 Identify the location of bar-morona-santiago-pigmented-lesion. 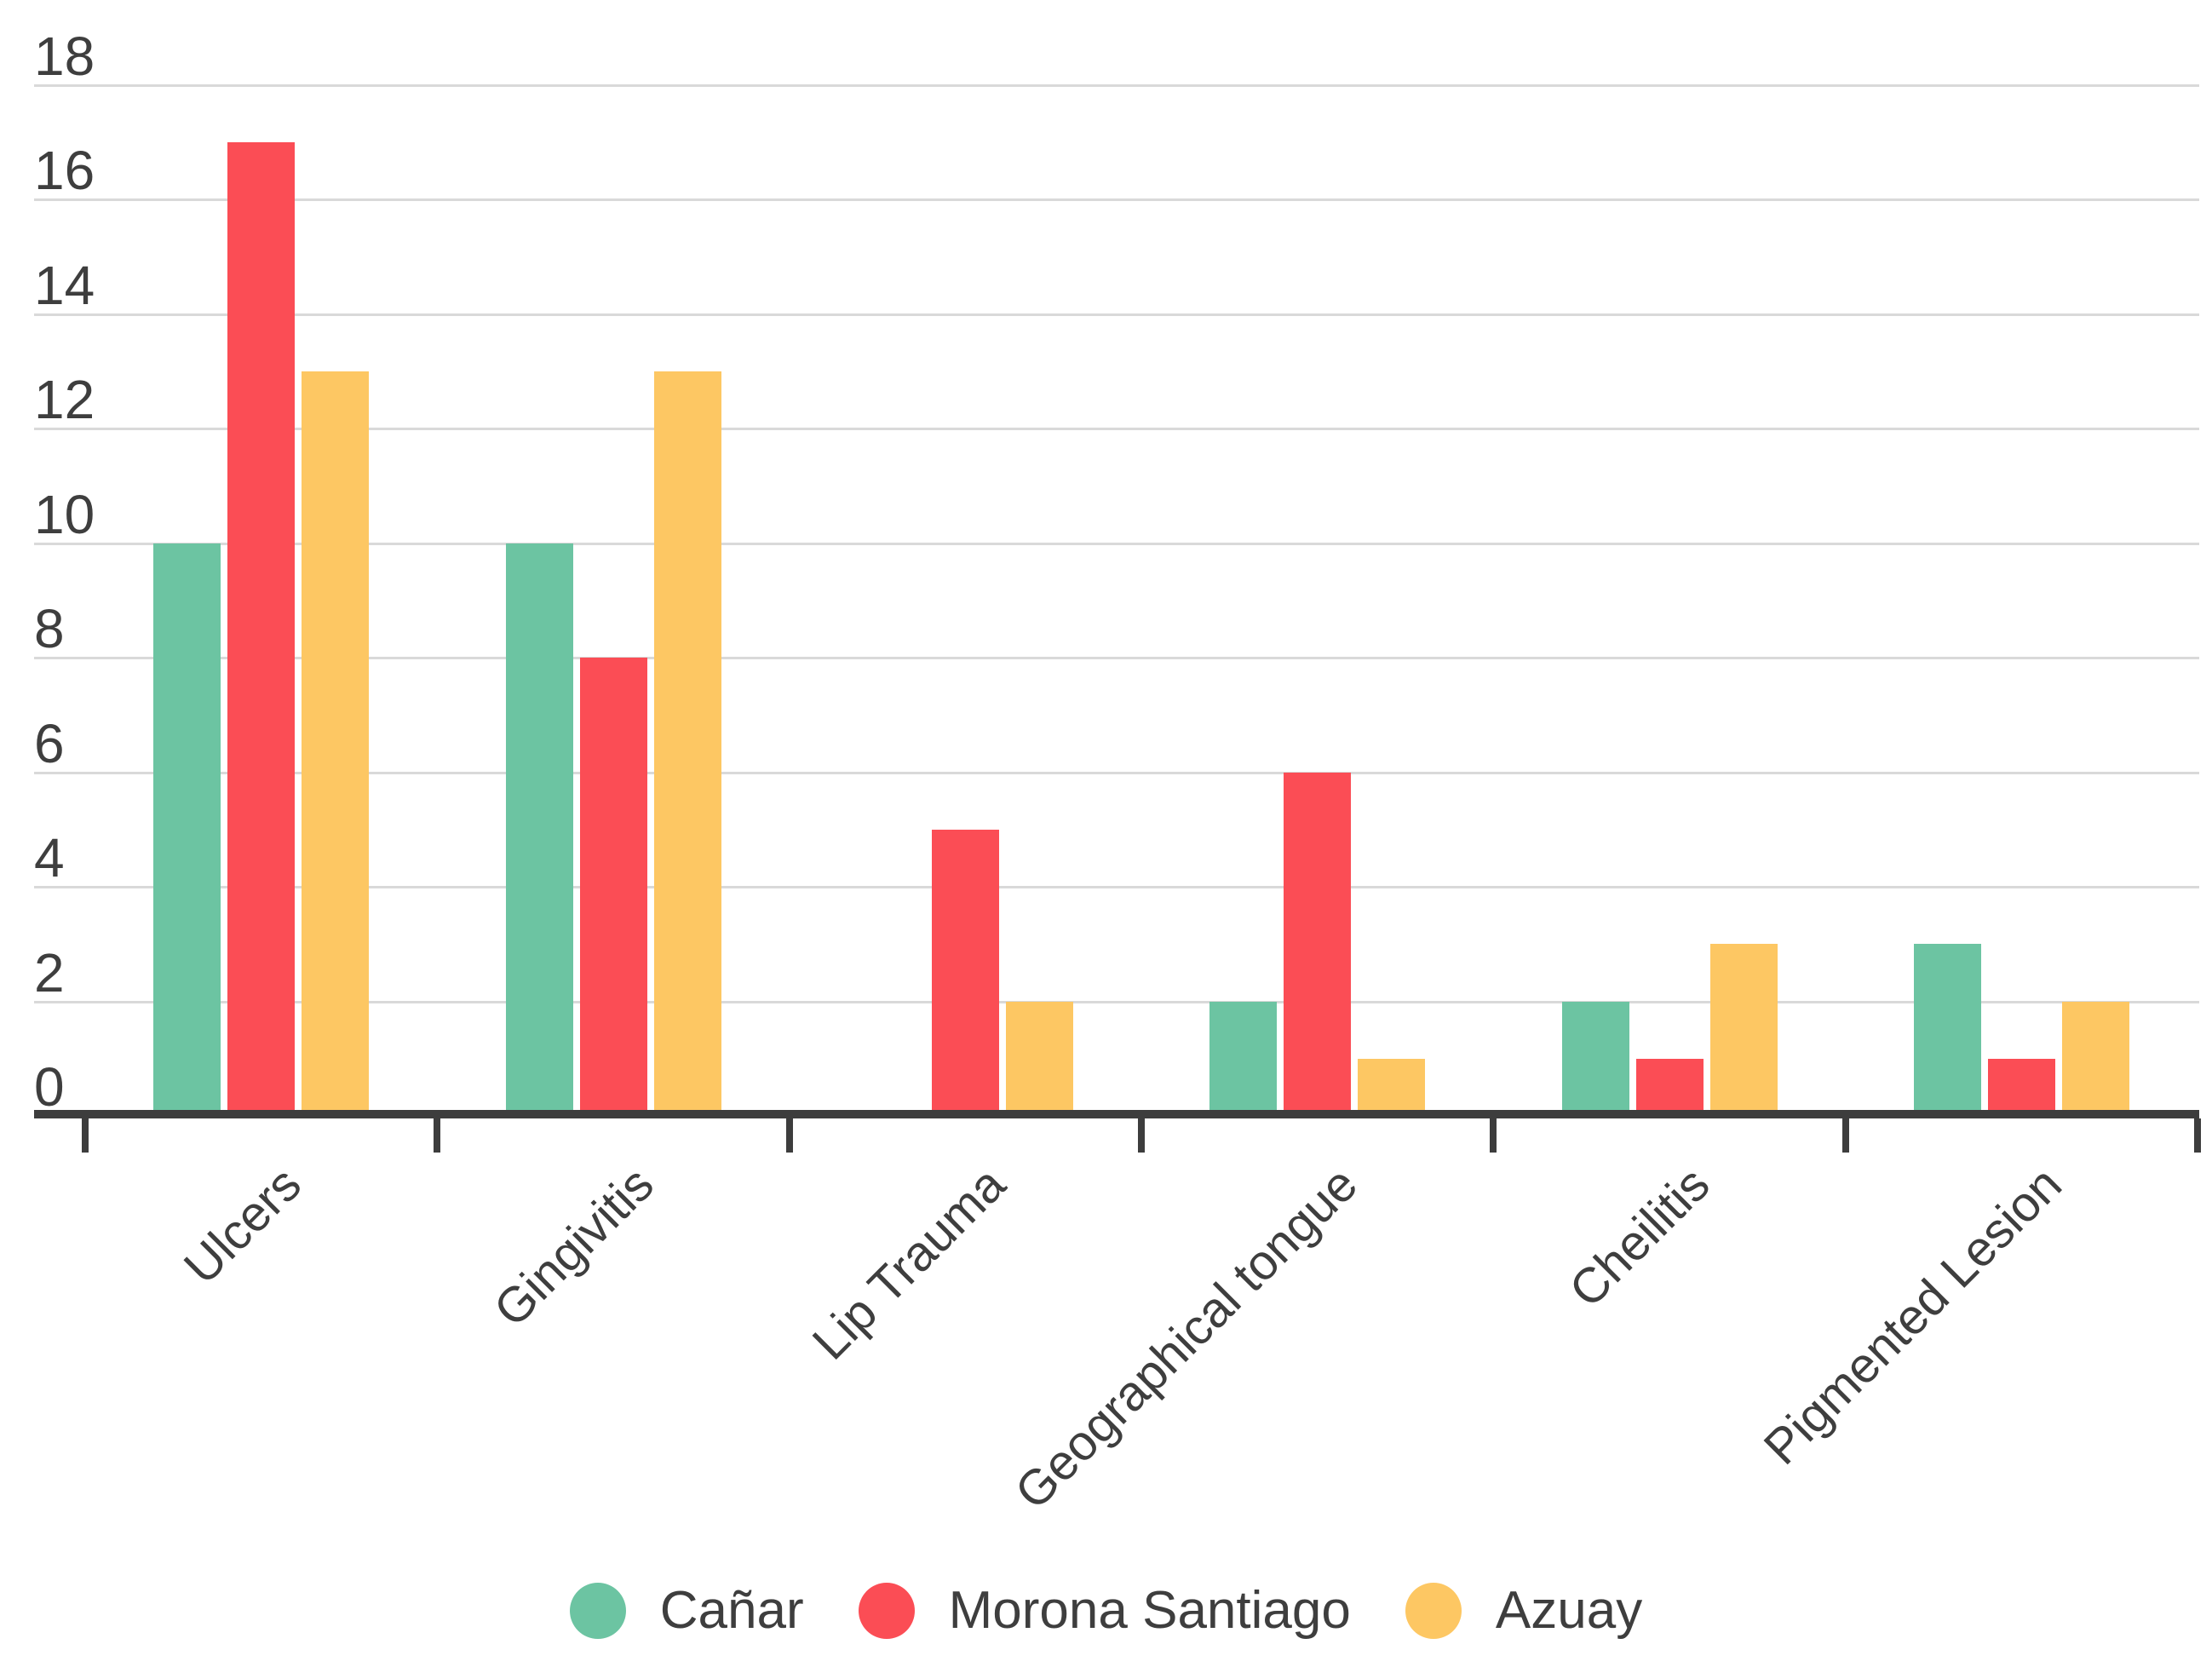
(2021, 1085).